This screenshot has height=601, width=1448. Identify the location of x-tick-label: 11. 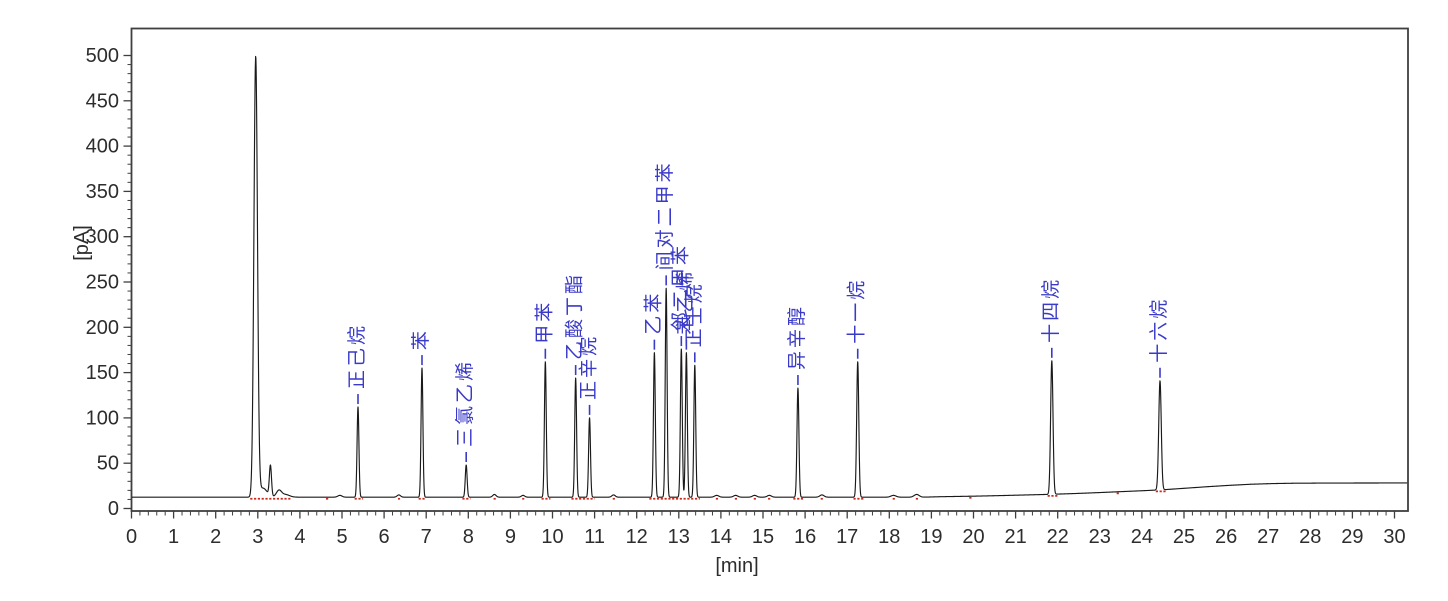
(594, 537).